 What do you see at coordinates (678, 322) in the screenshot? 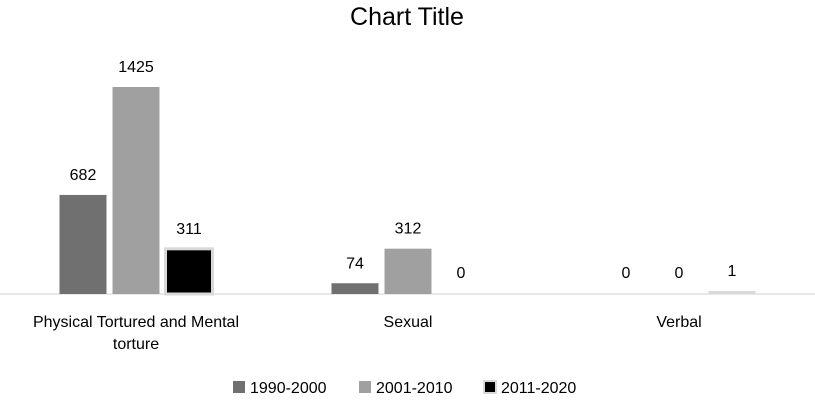
I see `category-label-2-0: Verbal` at bounding box center [678, 322].